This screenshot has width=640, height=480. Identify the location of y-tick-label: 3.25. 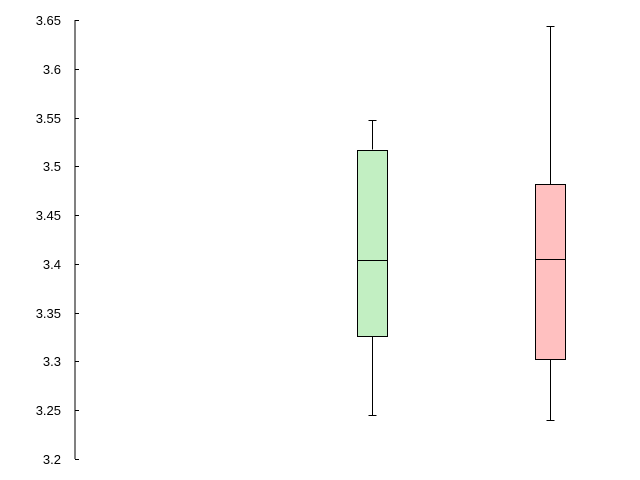
(48, 410).